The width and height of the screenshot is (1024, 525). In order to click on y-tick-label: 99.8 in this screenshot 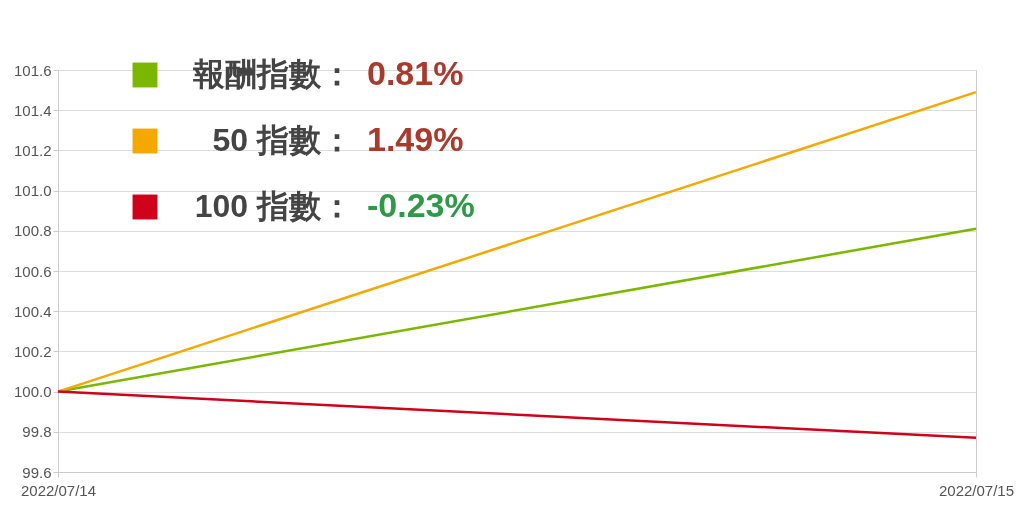, I will do `click(37, 432)`.